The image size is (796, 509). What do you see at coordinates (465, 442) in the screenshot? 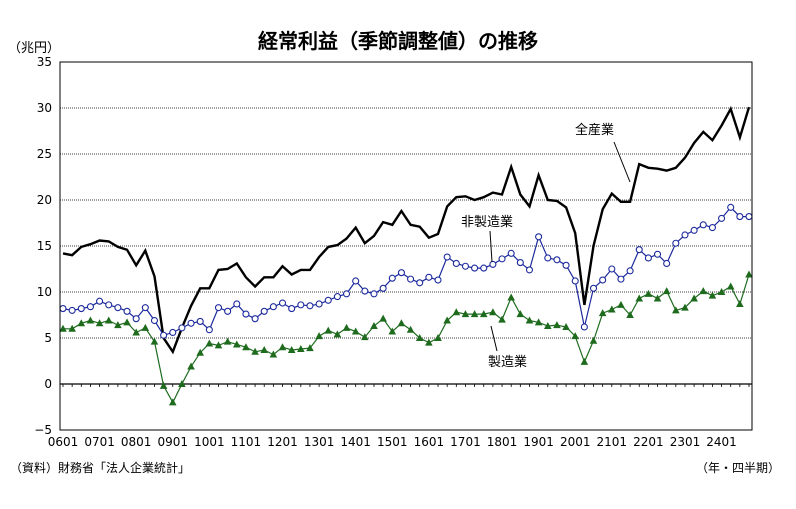
I see `x-tick-label: 1701` at bounding box center [465, 442].